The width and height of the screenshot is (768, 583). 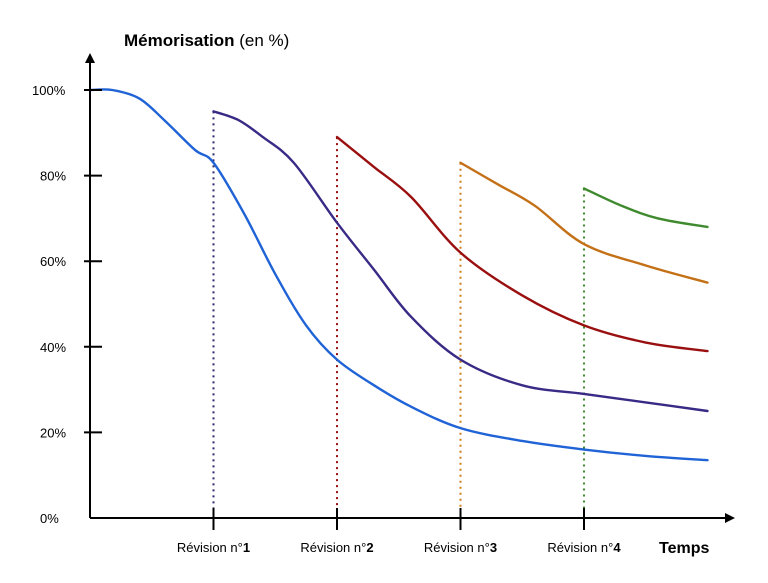 What do you see at coordinates (336, 547) in the screenshot?
I see `x-tick-label-revision-2: Révision n°2` at bounding box center [336, 547].